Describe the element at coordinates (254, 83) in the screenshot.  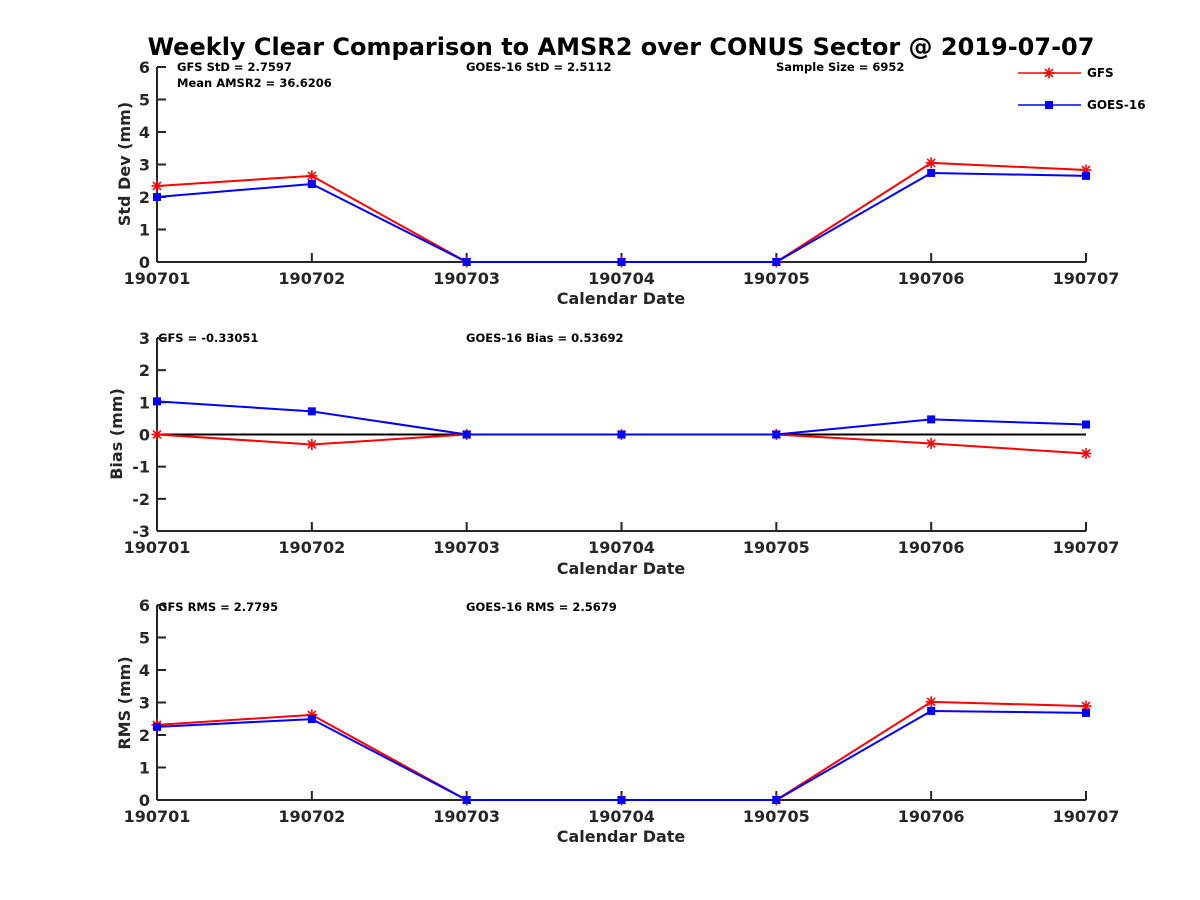
I see `annotation-mean-amsr2: Mean AMSR2 = 36.6206` at that location.